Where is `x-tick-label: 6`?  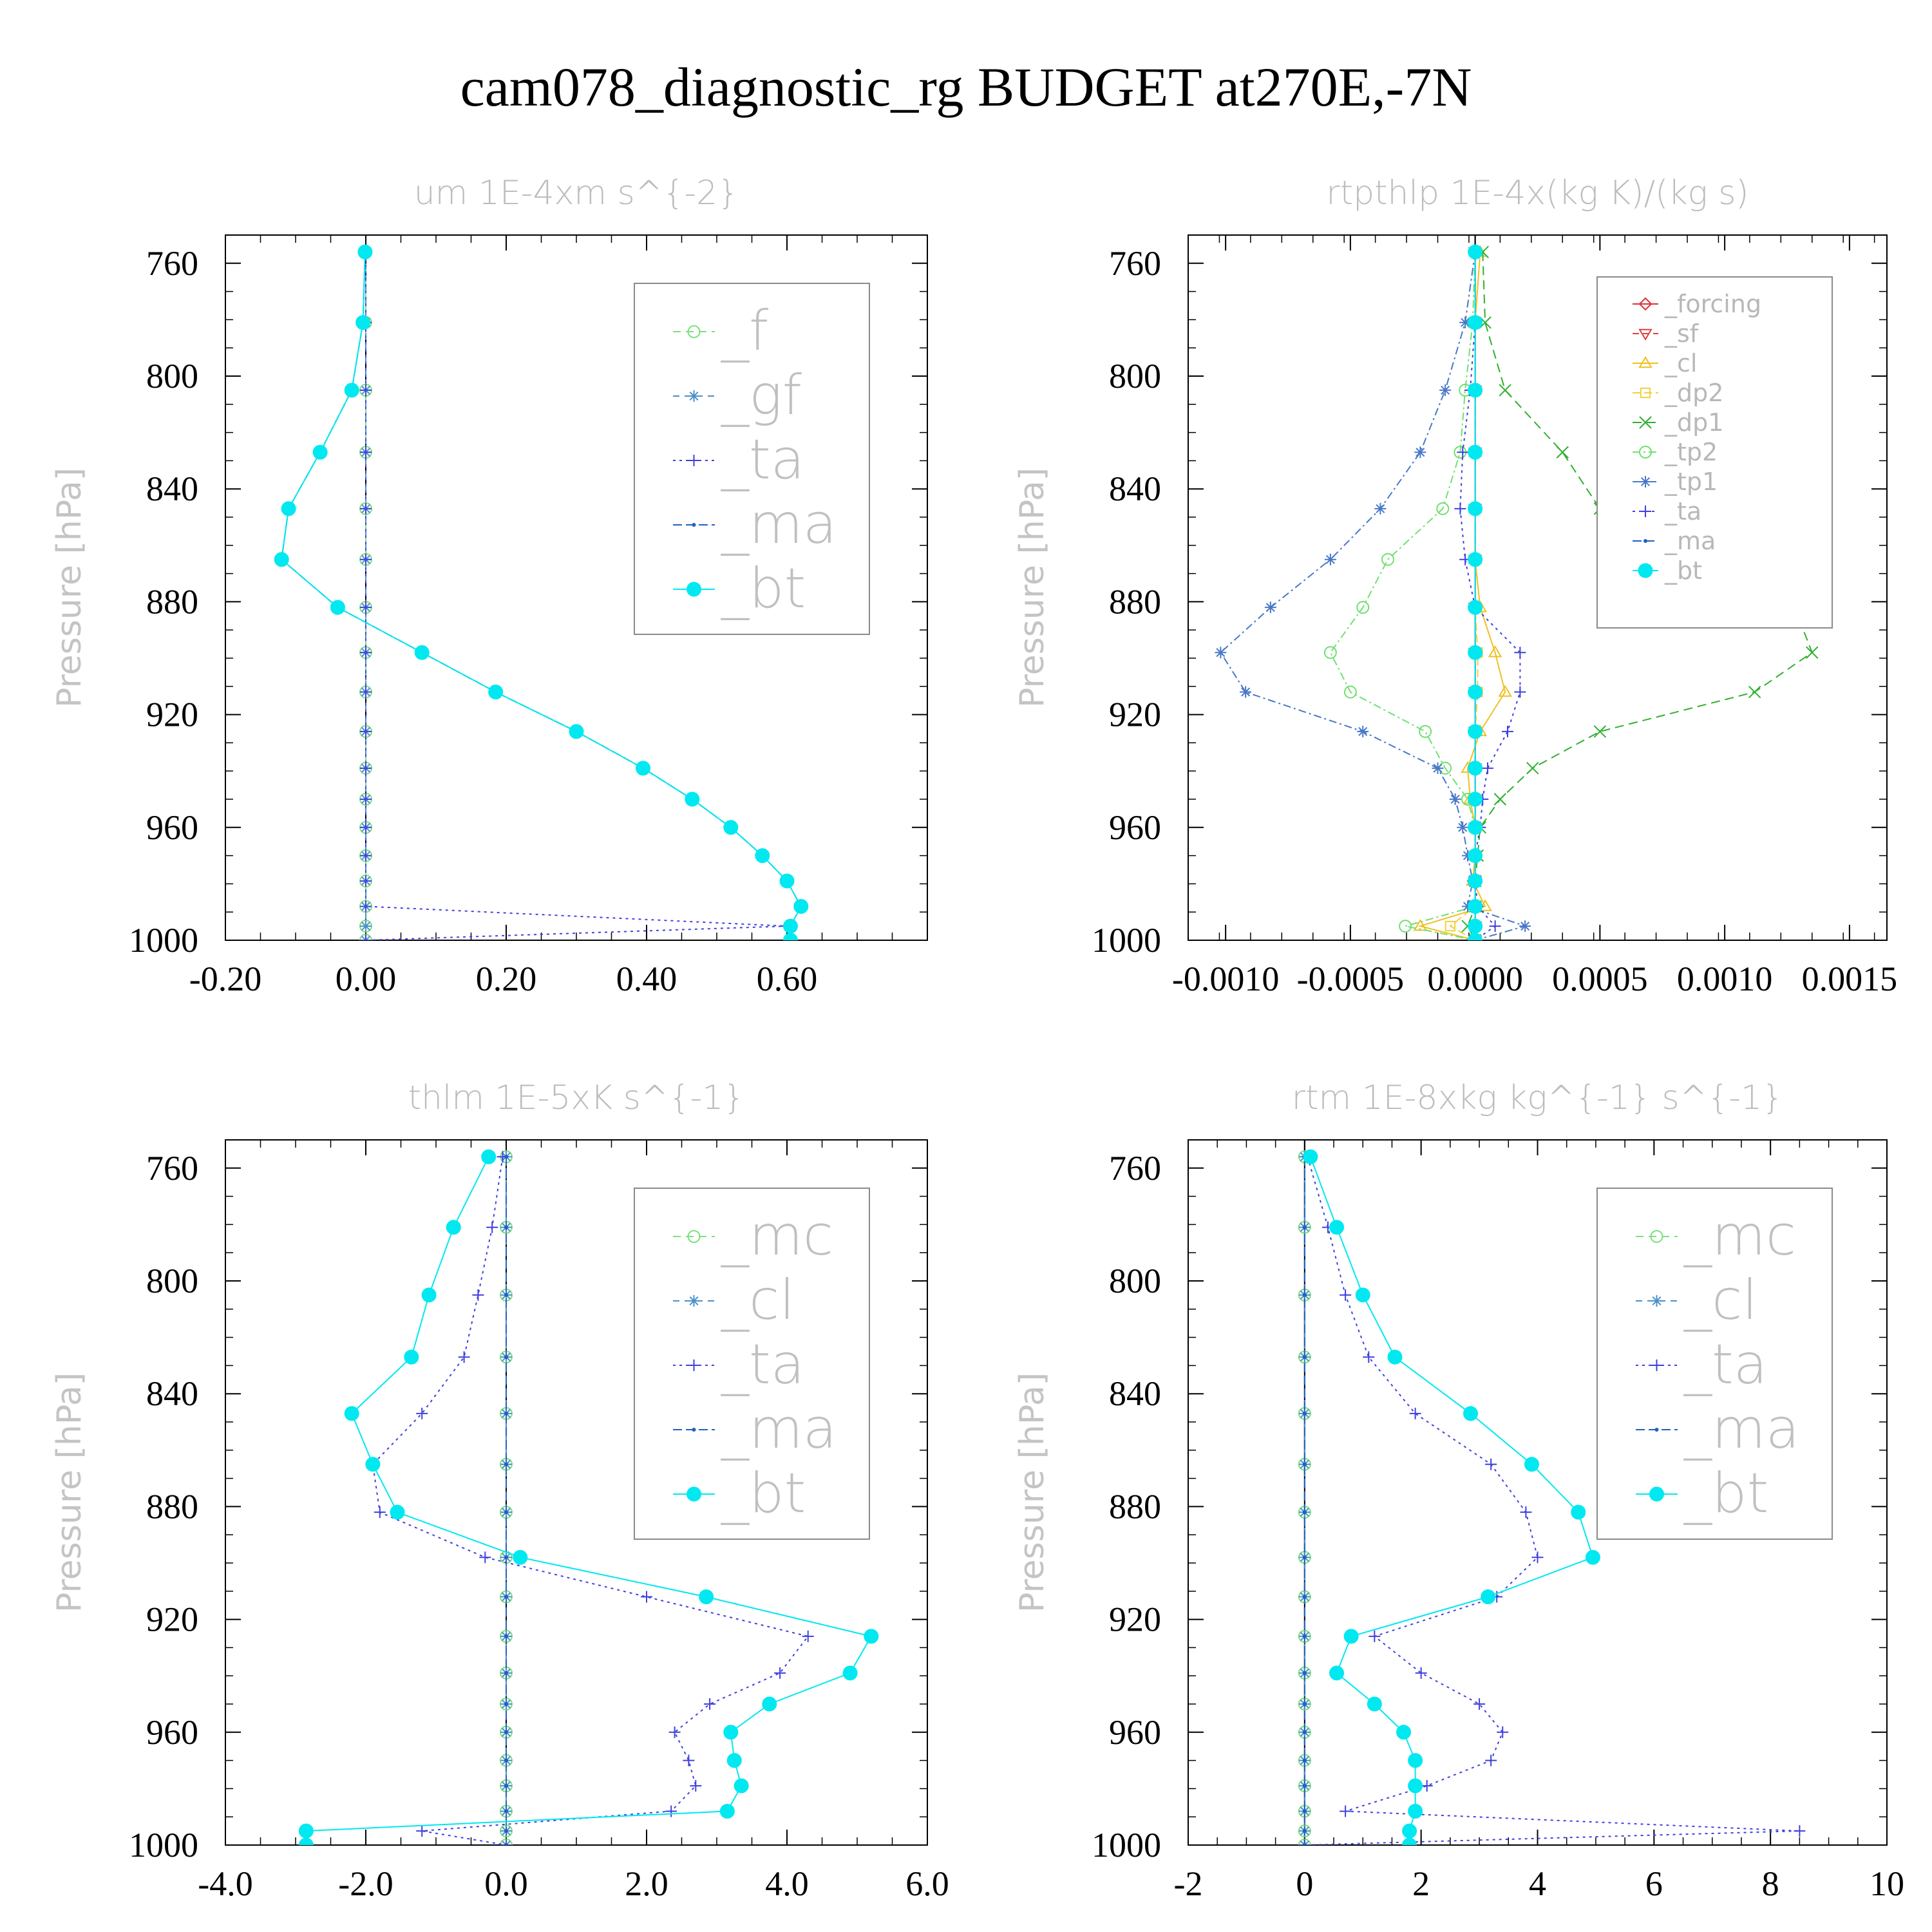 x-tick-label: 6 is located at coordinates (1654, 1884).